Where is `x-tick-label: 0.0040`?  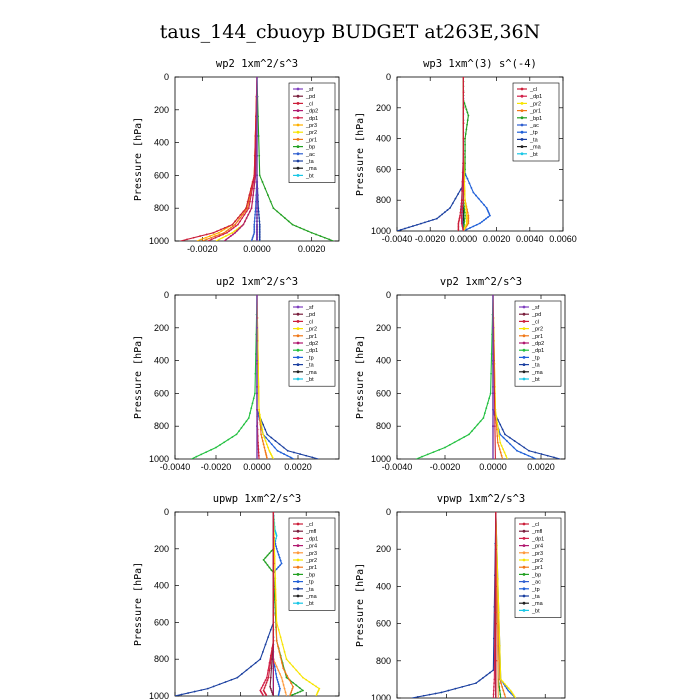 x-tick-label: 0.0040 is located at coordinates (530, 239).